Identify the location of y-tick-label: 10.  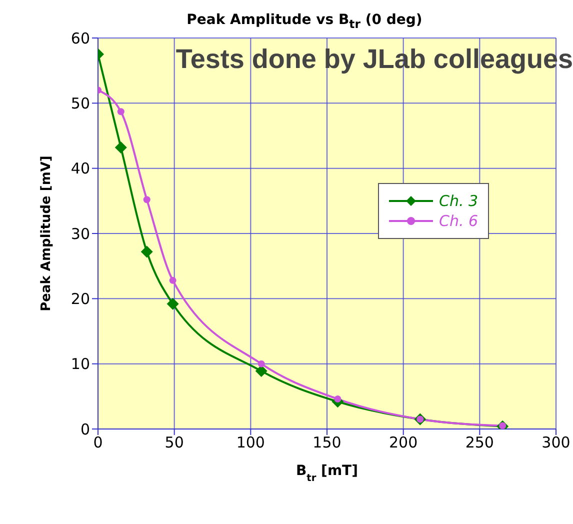
(80, 364).